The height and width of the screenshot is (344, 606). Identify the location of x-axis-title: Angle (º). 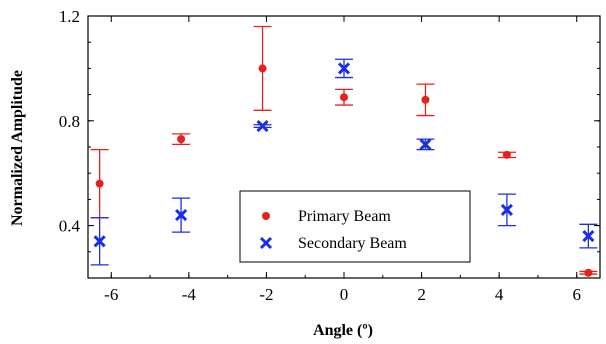
(343, 330).